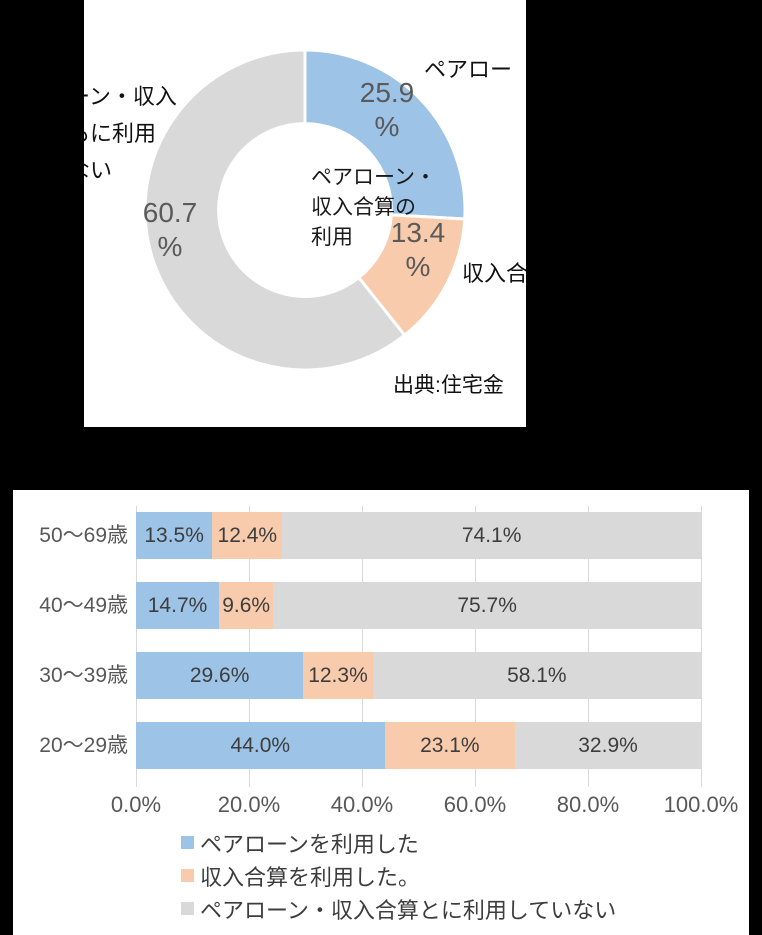  I want to click on donut-value-orange: 13.4 %, so click(418, 249).